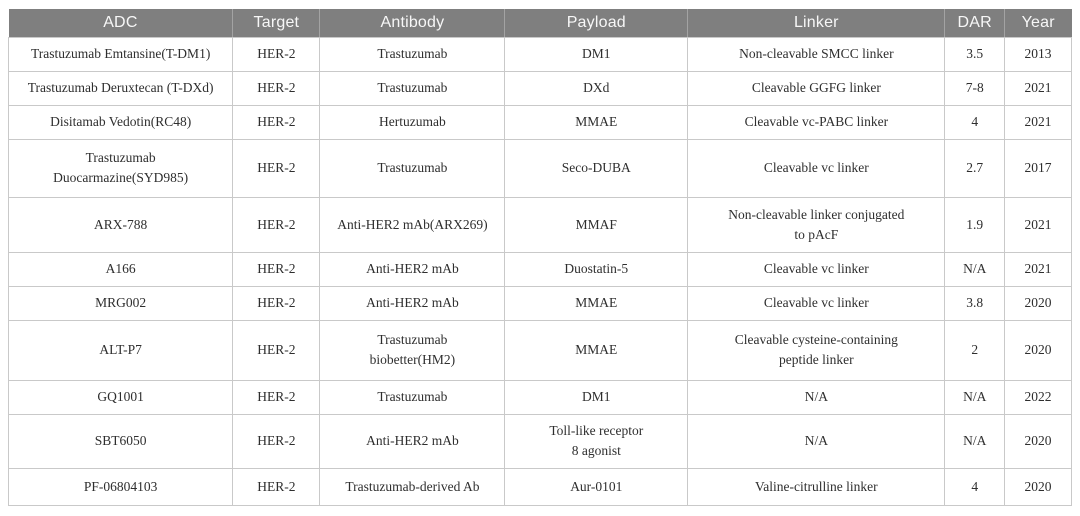 The height and width of the screenshot is (516, 1080). What do you see at coordinates (412, 350) in the screenshot?
I see `cell-antibody: Trastuzumab biobetter(HM2)` at bounding box center [412, 350].